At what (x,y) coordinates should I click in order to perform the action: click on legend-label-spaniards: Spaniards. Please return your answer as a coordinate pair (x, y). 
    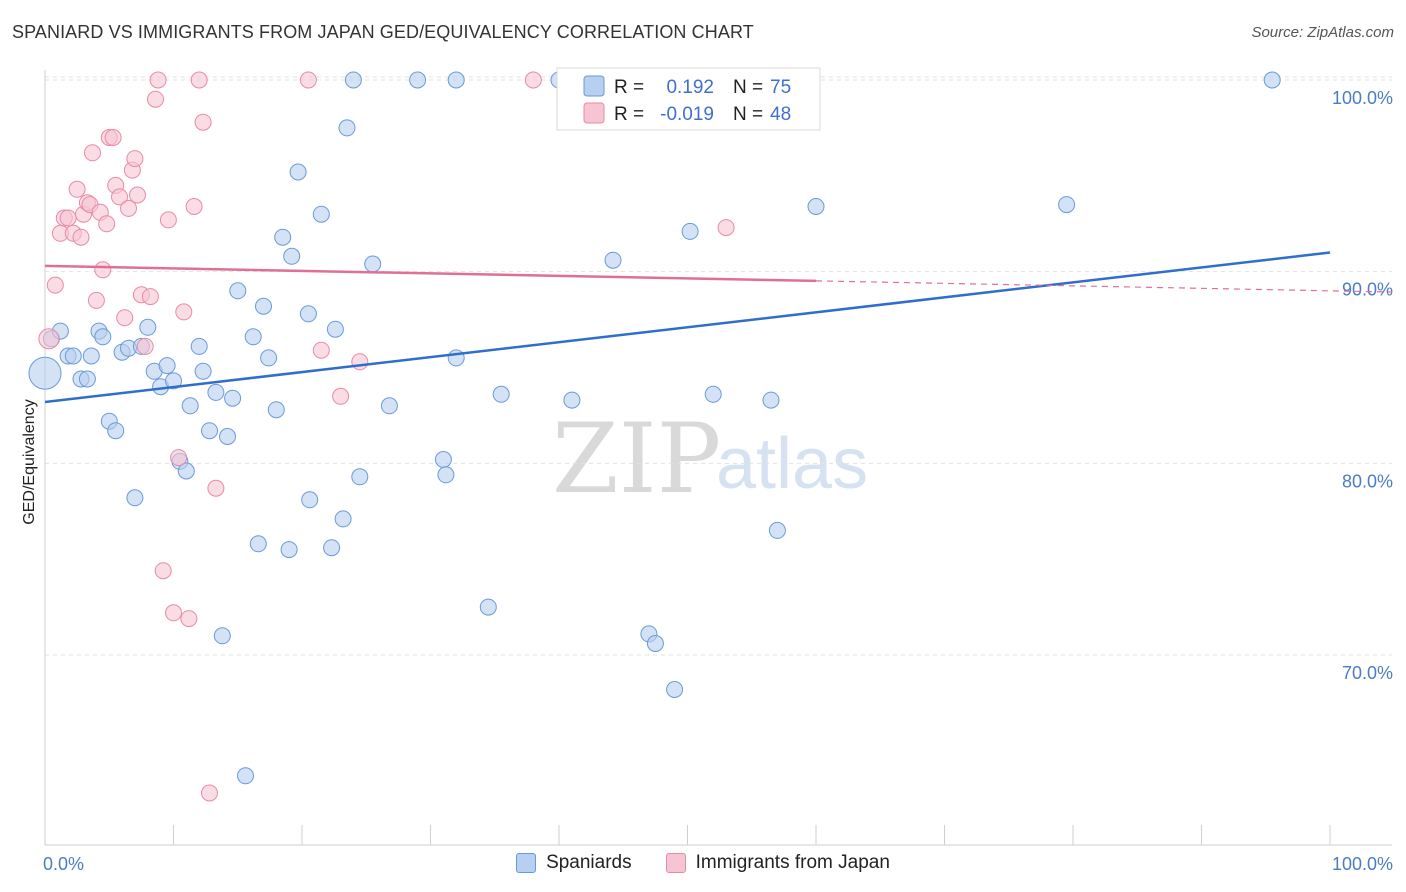
    Looking at the image, I should click on (589, 862).